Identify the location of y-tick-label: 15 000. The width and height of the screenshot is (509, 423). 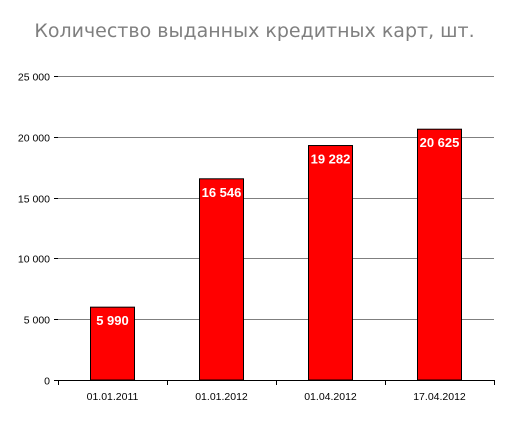
(34, 200).